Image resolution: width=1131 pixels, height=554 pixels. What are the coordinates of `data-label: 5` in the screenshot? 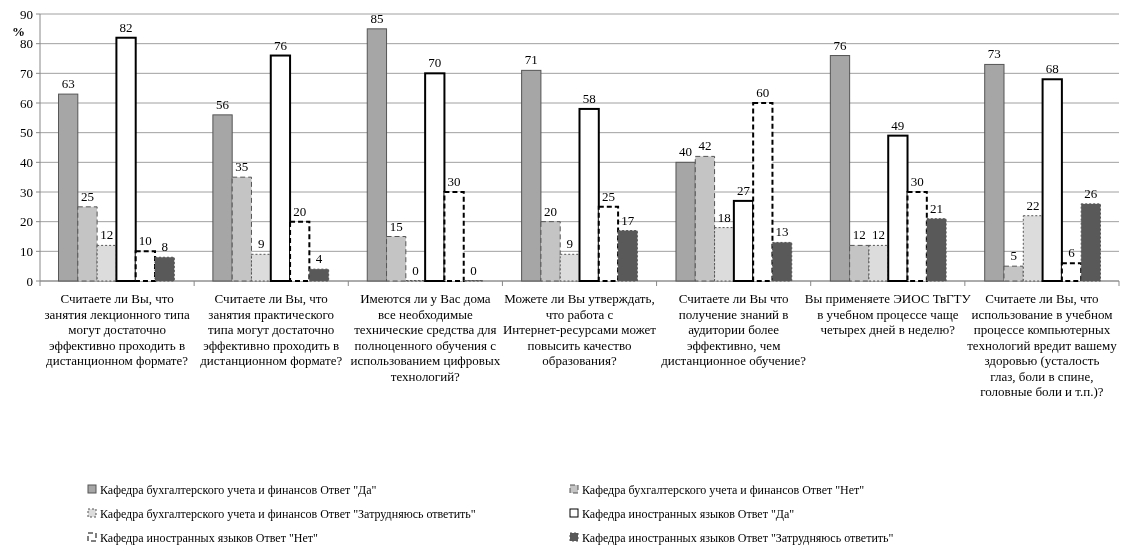 It's located at (1013, 256).